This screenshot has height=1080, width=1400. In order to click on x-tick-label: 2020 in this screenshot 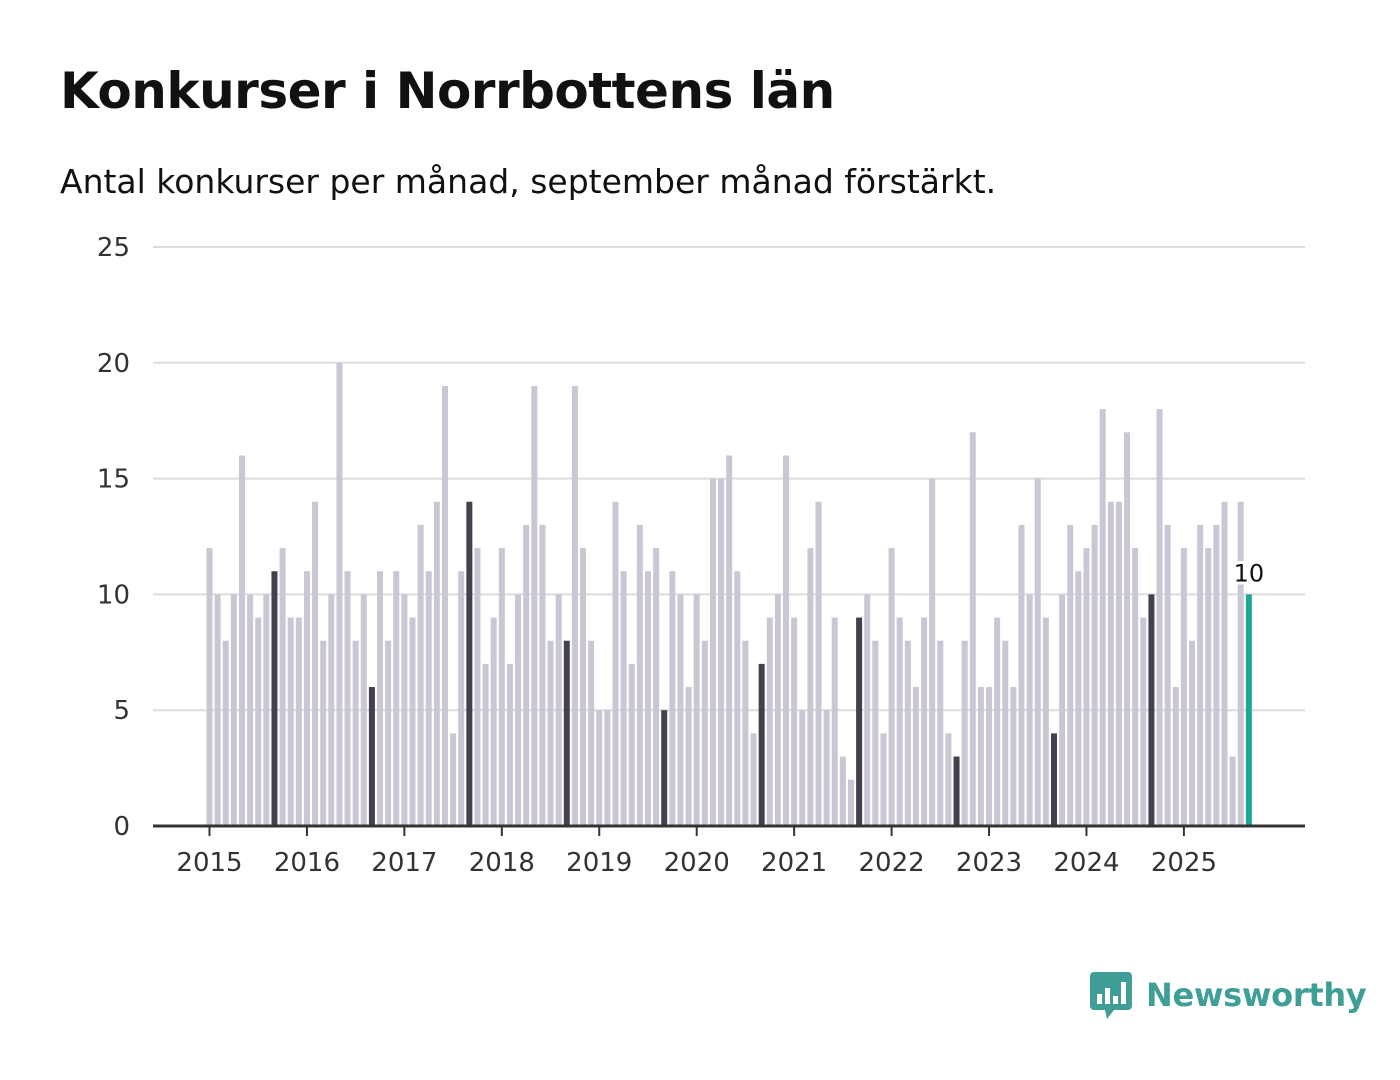, I will do `click(697, 863)`.